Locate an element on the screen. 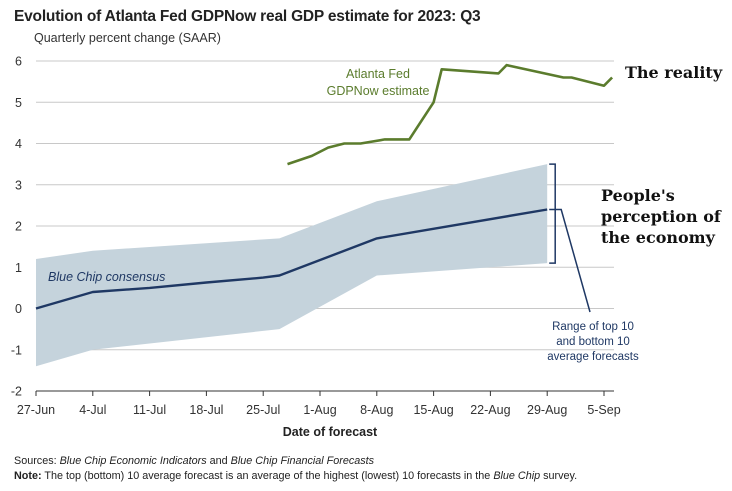  range-label-line: and bottom 10 is located at coordinates (593, 342).